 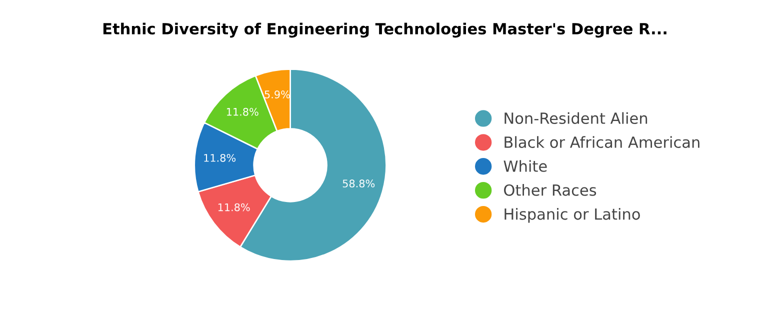 I want to click on legend-label: Non-Resident Alien, so click(x=576, y=118).